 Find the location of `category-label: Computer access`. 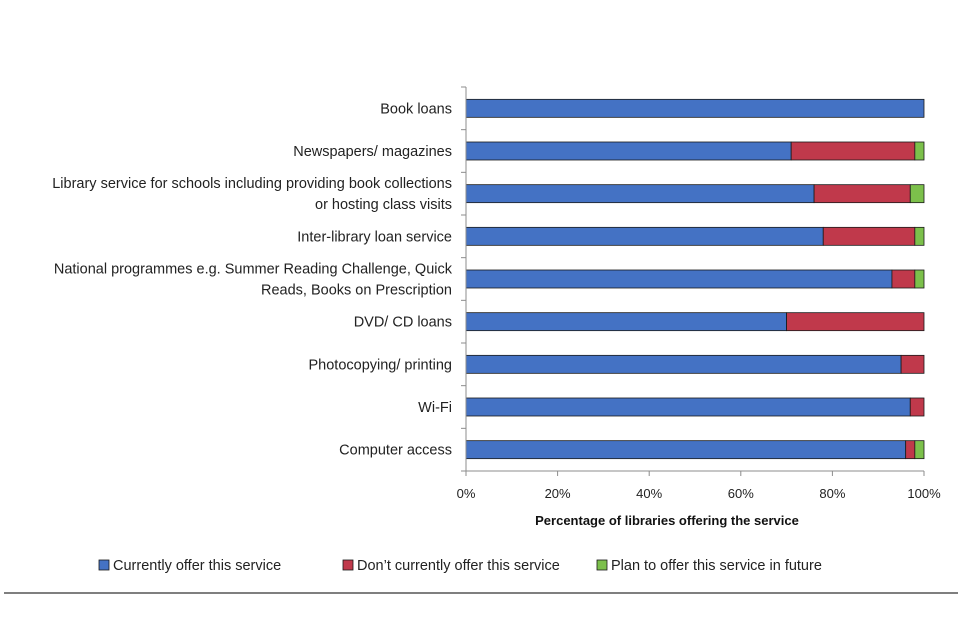

category-label: Computer access is located at coordinates (395, 451).